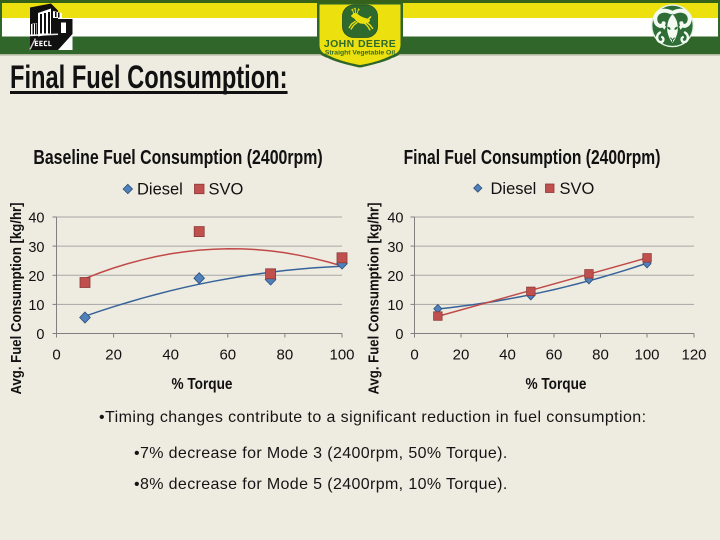 The width and height of the screenshot is (720, 540). Describe the element at coordinates (532, 157) in the screenshot. I see `svg-text:Final Fuel Consumption (2400rp: Final Fuel Consumption (2400rpm)` at that location.